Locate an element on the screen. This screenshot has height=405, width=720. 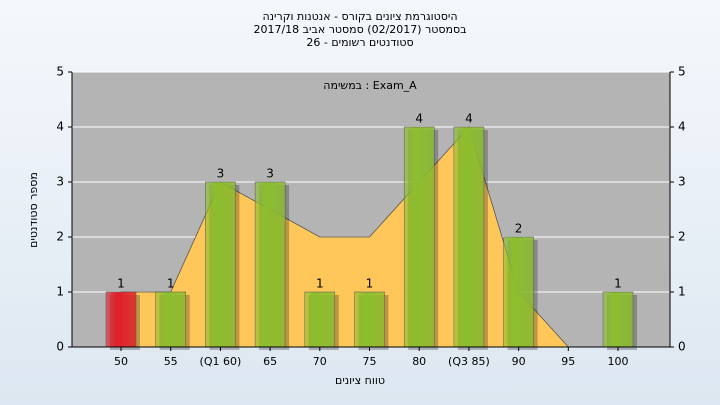
x-tick-label: 95 is located at coordinates (568, 361).